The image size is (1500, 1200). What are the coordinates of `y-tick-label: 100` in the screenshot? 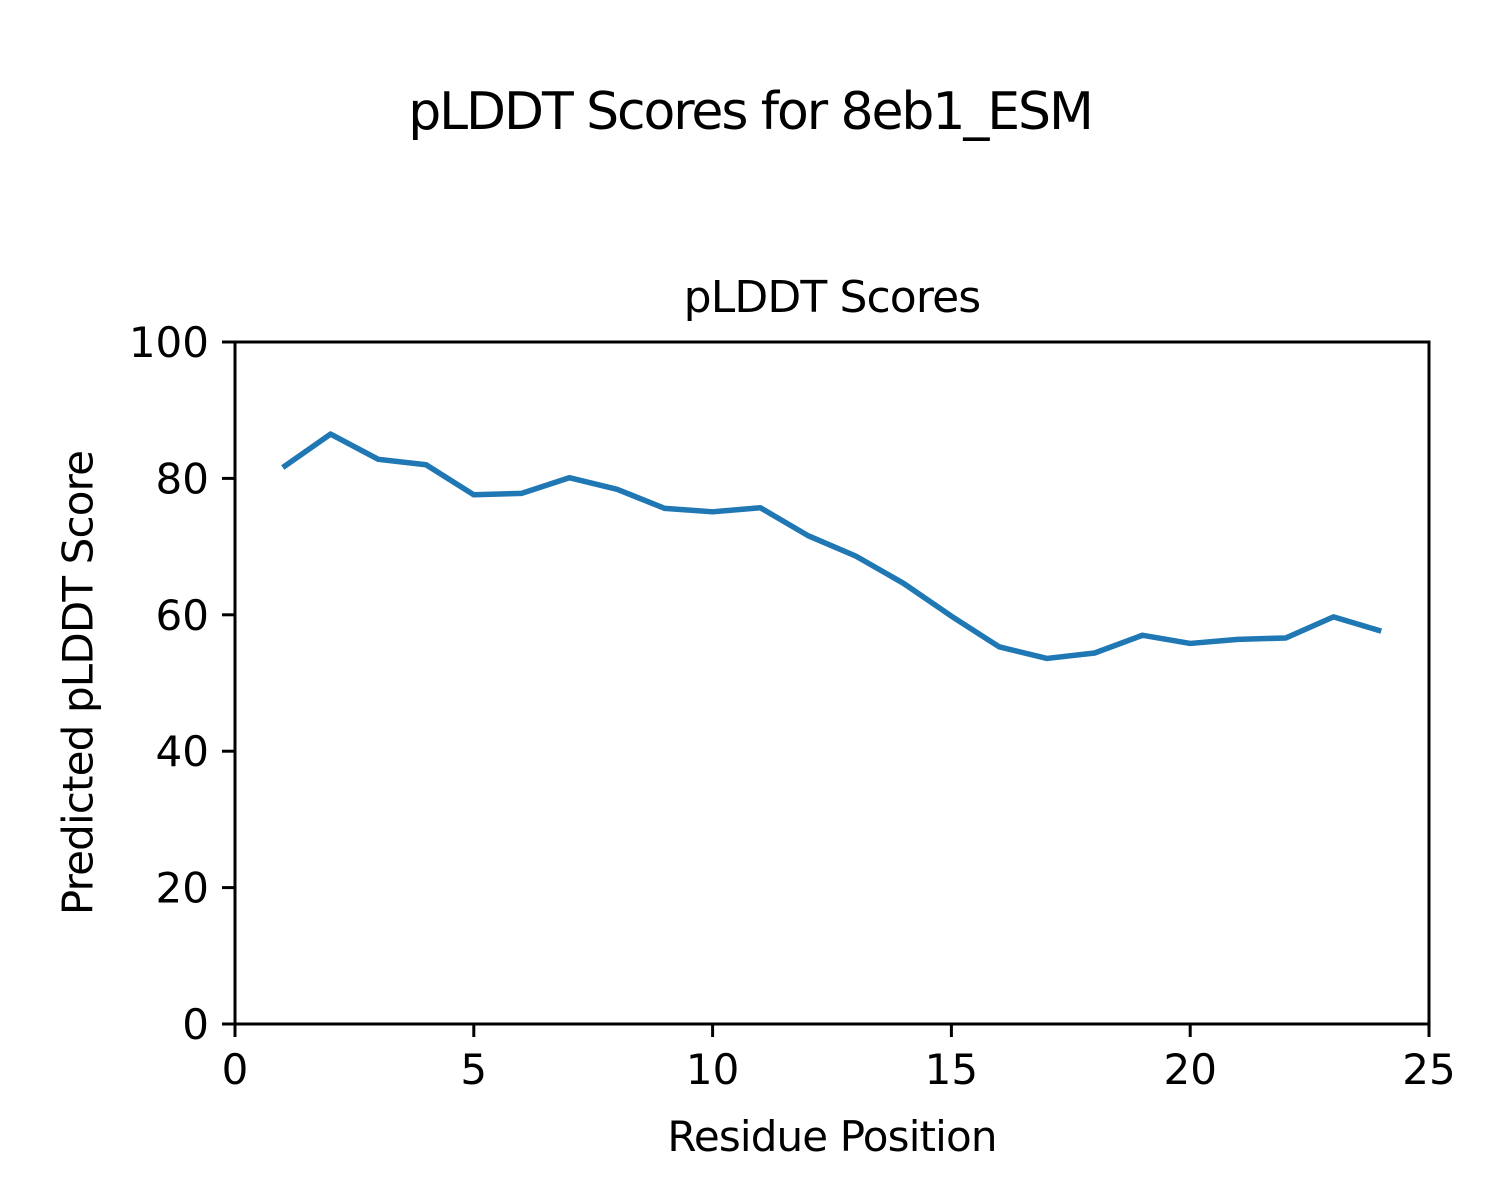 It's located at (169, 342).